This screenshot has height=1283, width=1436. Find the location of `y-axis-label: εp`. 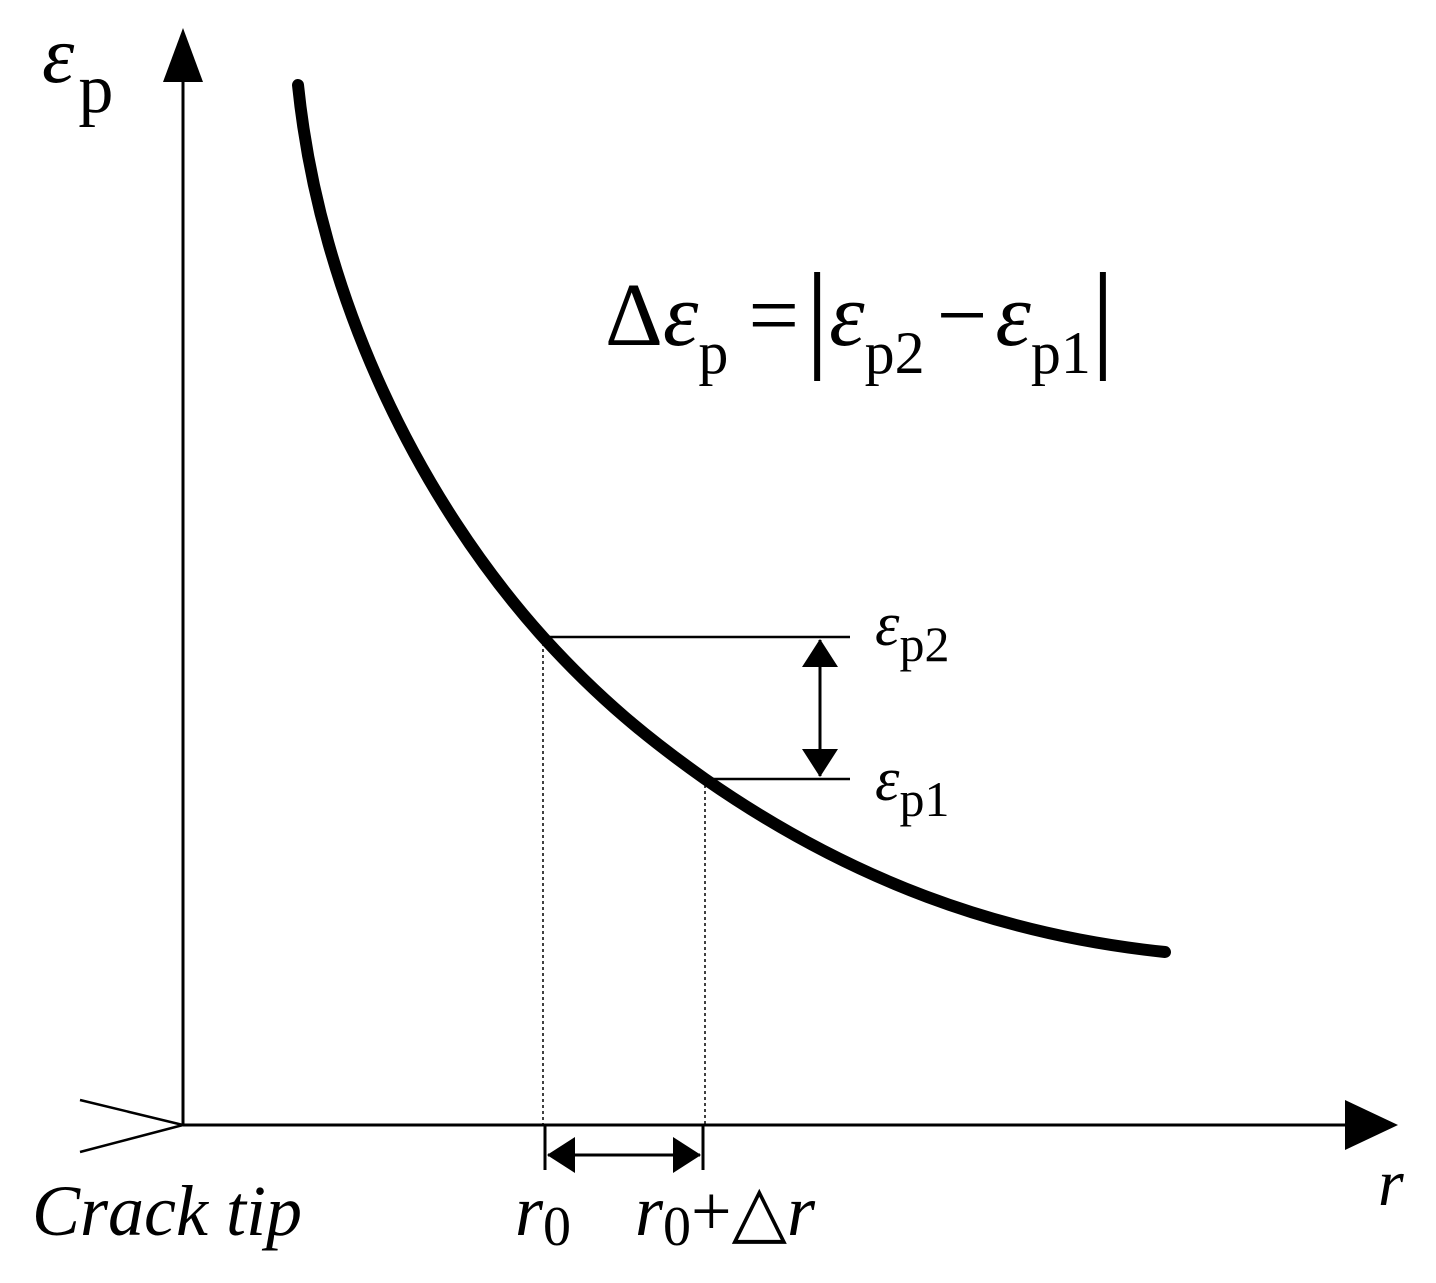

y-axis-label: εp is located at coordinates (77, 68).